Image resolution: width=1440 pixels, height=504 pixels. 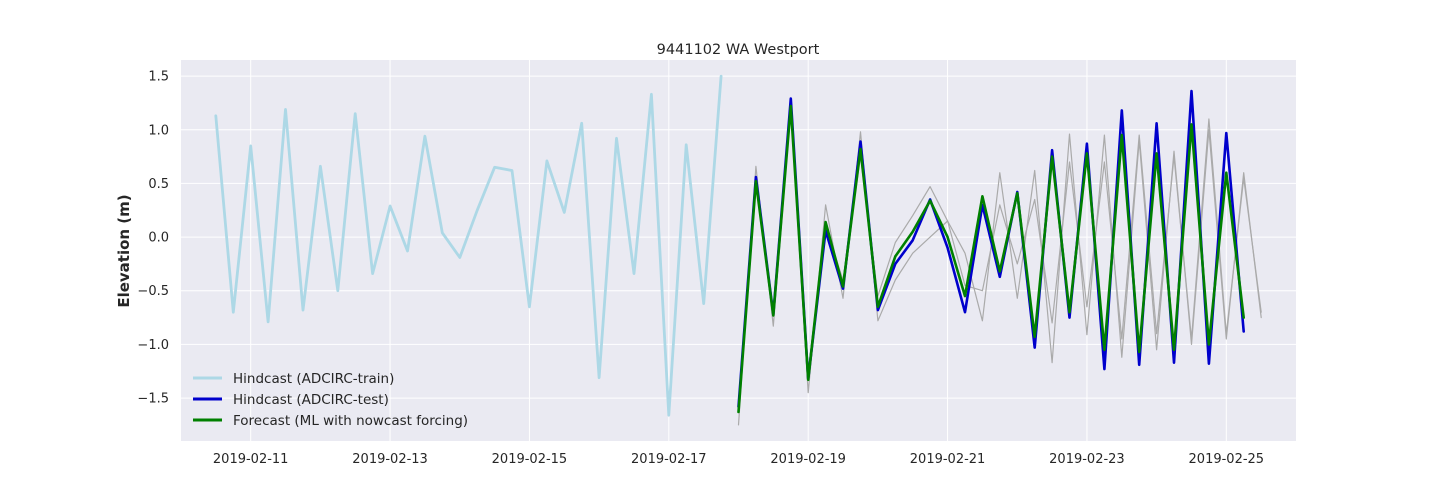 I want to click on x-tick-label: 2019-02-15, so click(x=530, y=459).